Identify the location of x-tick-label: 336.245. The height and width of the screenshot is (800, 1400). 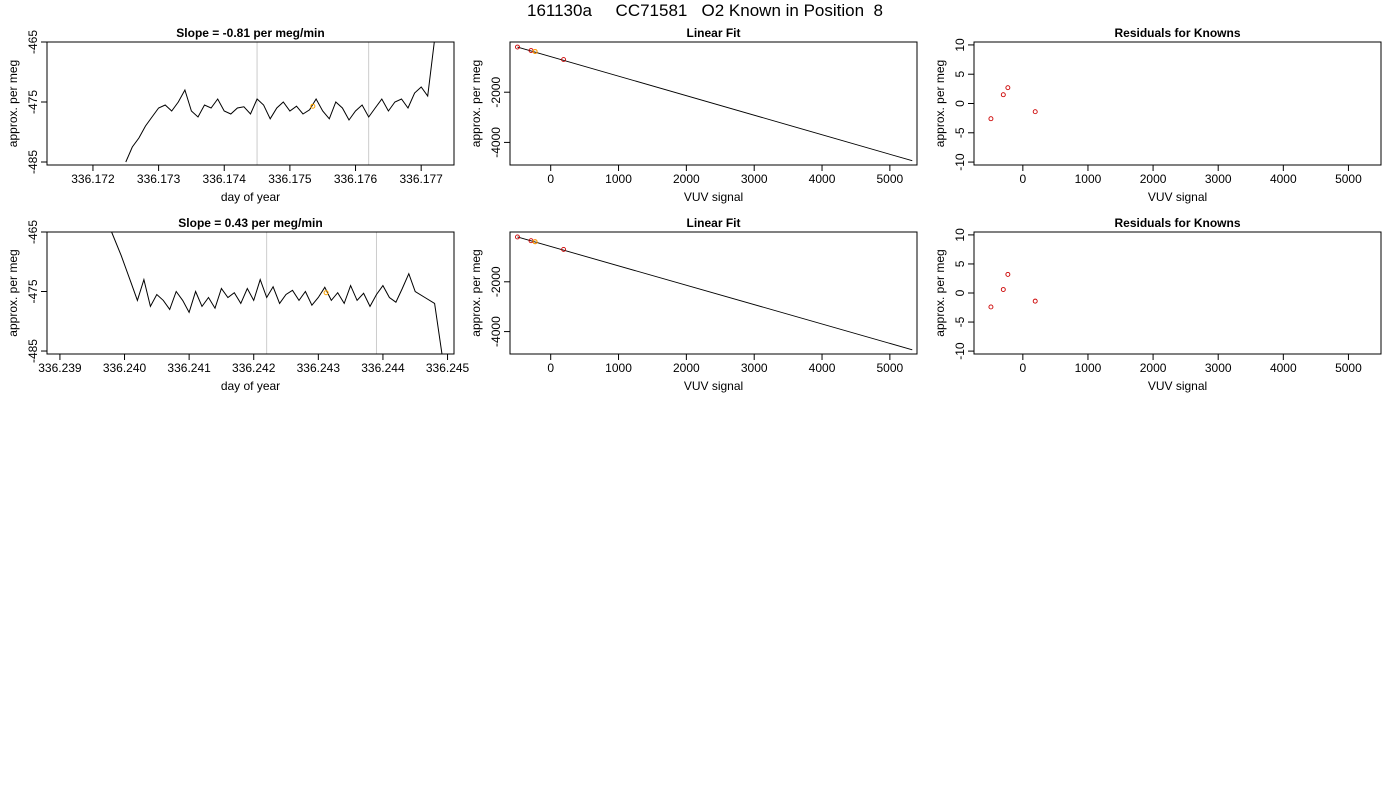
(448, 368).